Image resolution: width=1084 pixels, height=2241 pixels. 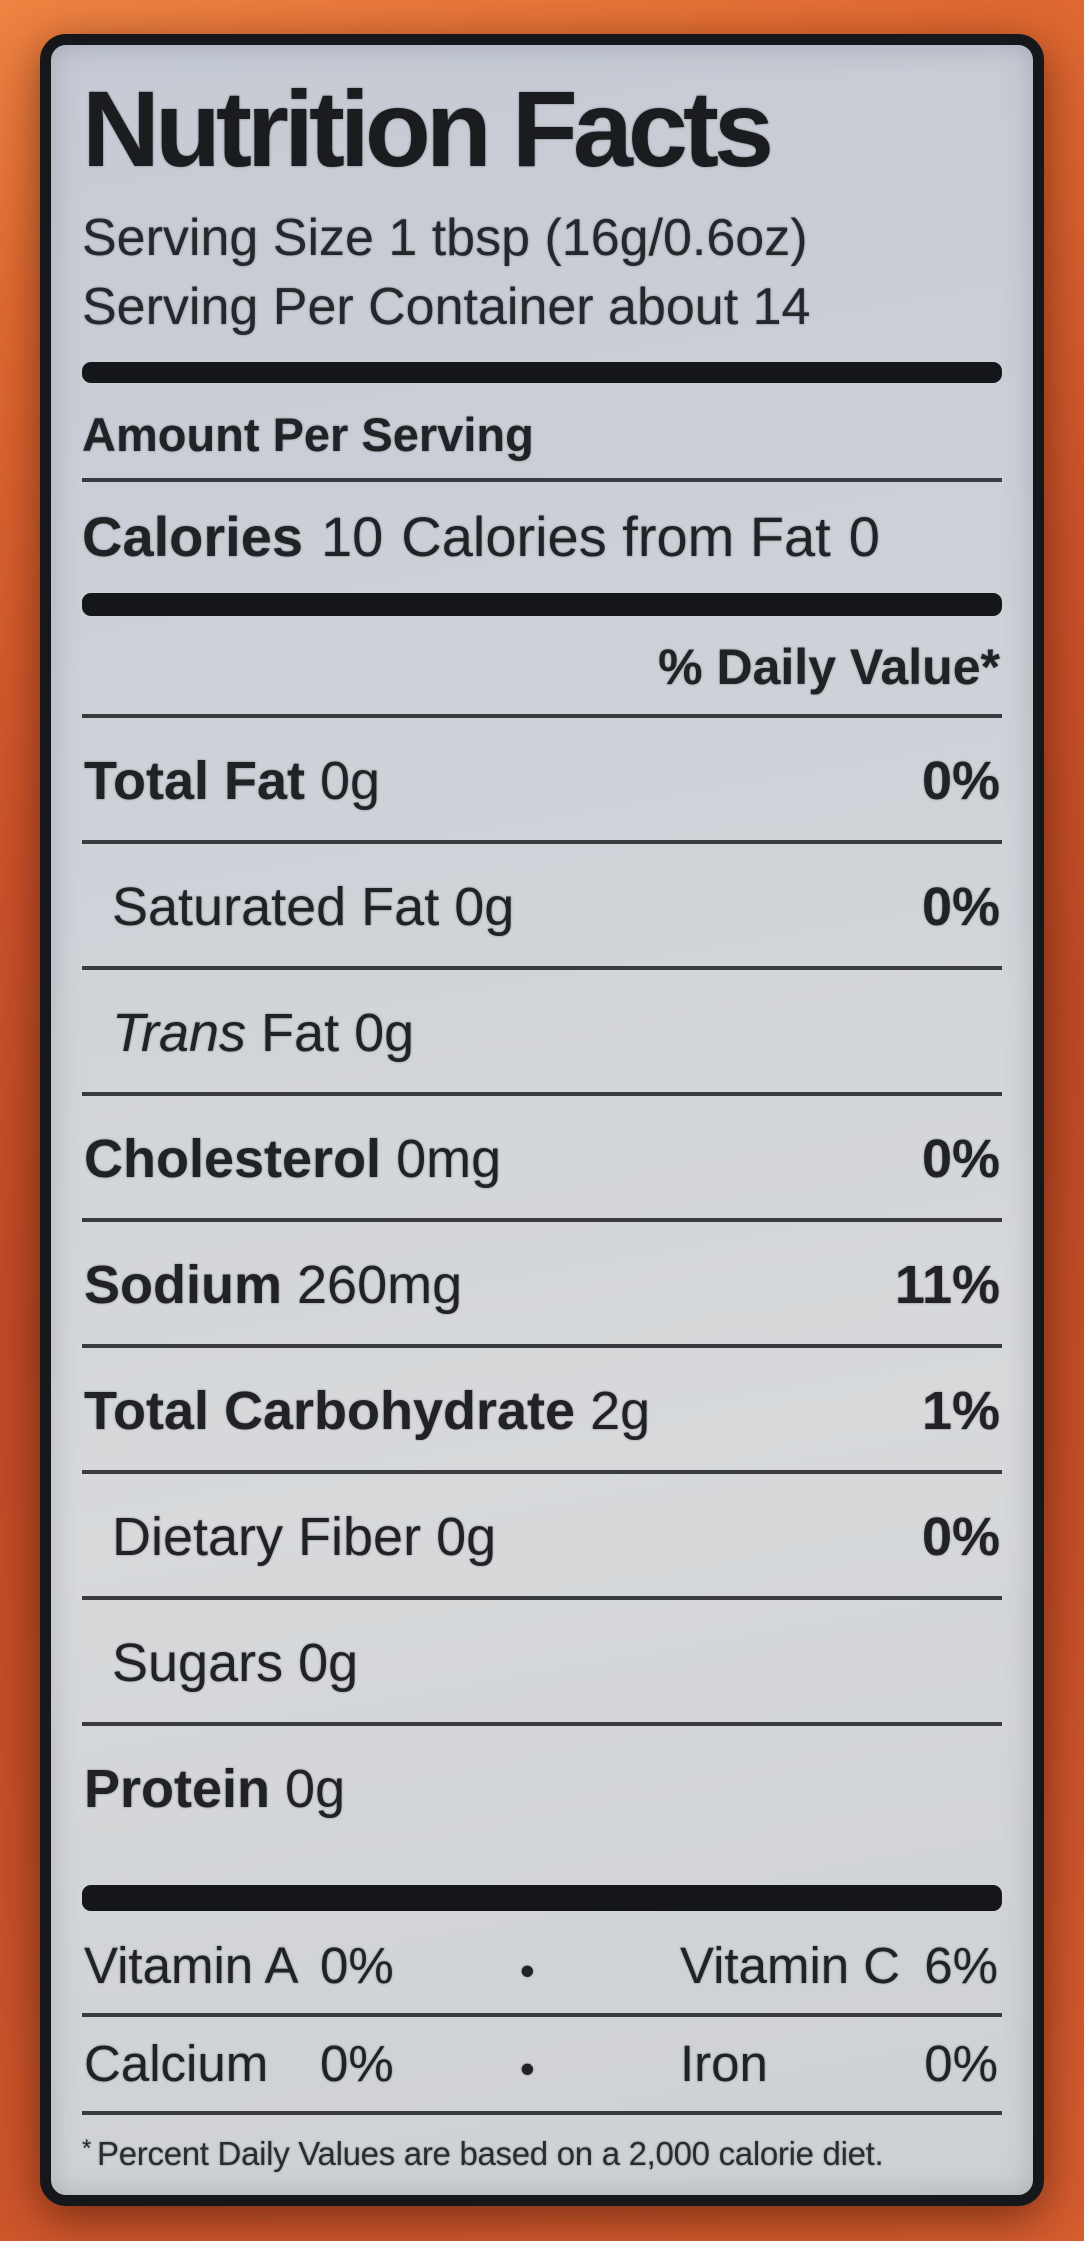 What do you see at coordinates (313, 906) in the screenshot?
I see `nutrient-name-amount: Saturated Fat 0g` at bounding box center [313, 906].